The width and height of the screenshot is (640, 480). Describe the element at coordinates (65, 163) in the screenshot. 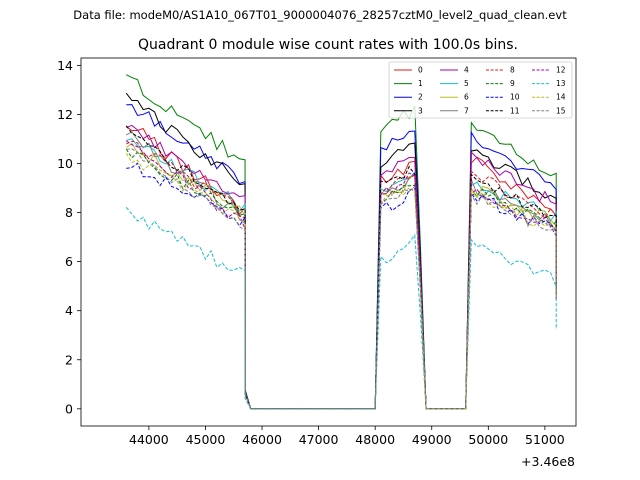

I see `y-tick-label: 10` at that location.